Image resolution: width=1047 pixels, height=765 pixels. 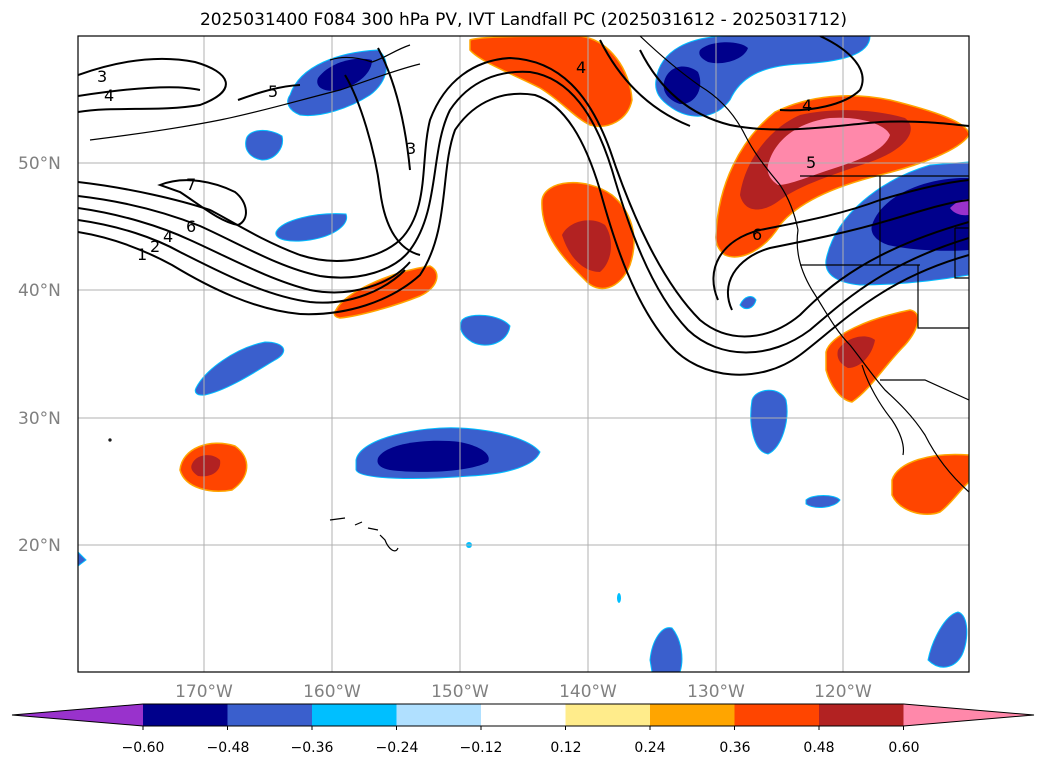 I want to click on colorbar-tick-label: 0.60, so click(x=903, y=748).